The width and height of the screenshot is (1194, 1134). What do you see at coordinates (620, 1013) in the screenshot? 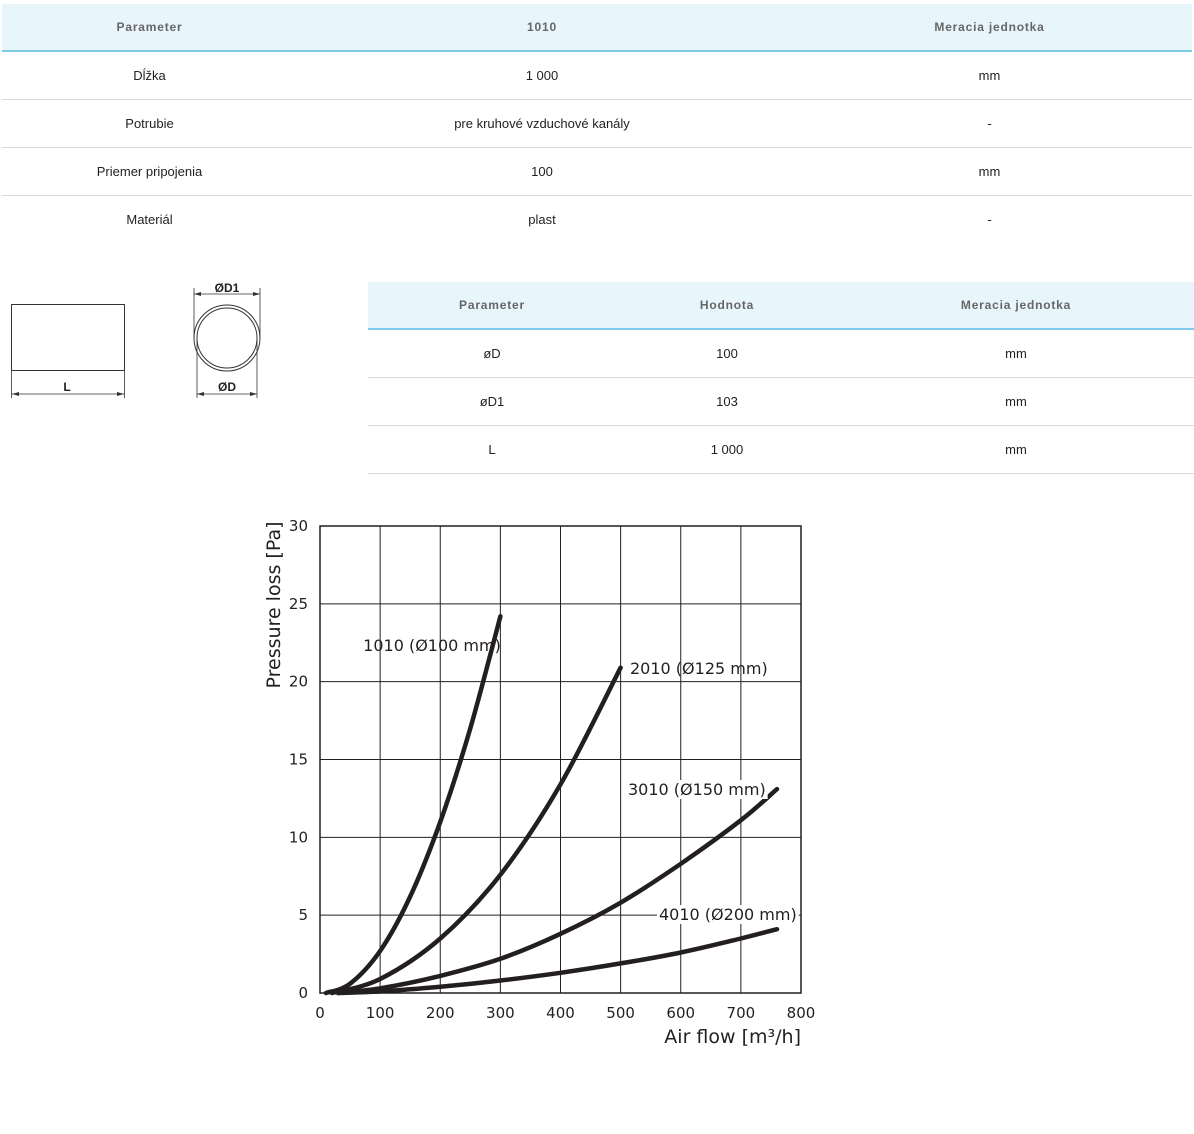
I see `x-tick-label: 500` at bounding box center [620, 1013].